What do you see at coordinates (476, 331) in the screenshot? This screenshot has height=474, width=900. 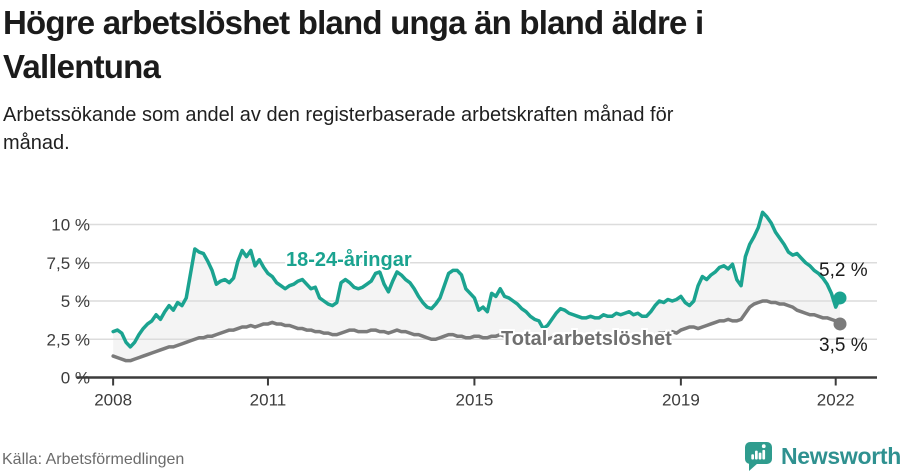 I see `series-line-total` at bounding box center [476, 331].